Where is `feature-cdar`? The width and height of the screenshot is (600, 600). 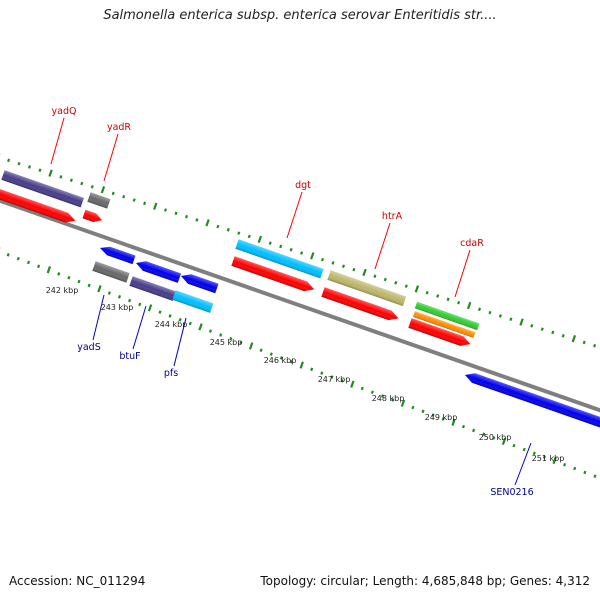
feature-cdar is located at coordinates (447, 316).